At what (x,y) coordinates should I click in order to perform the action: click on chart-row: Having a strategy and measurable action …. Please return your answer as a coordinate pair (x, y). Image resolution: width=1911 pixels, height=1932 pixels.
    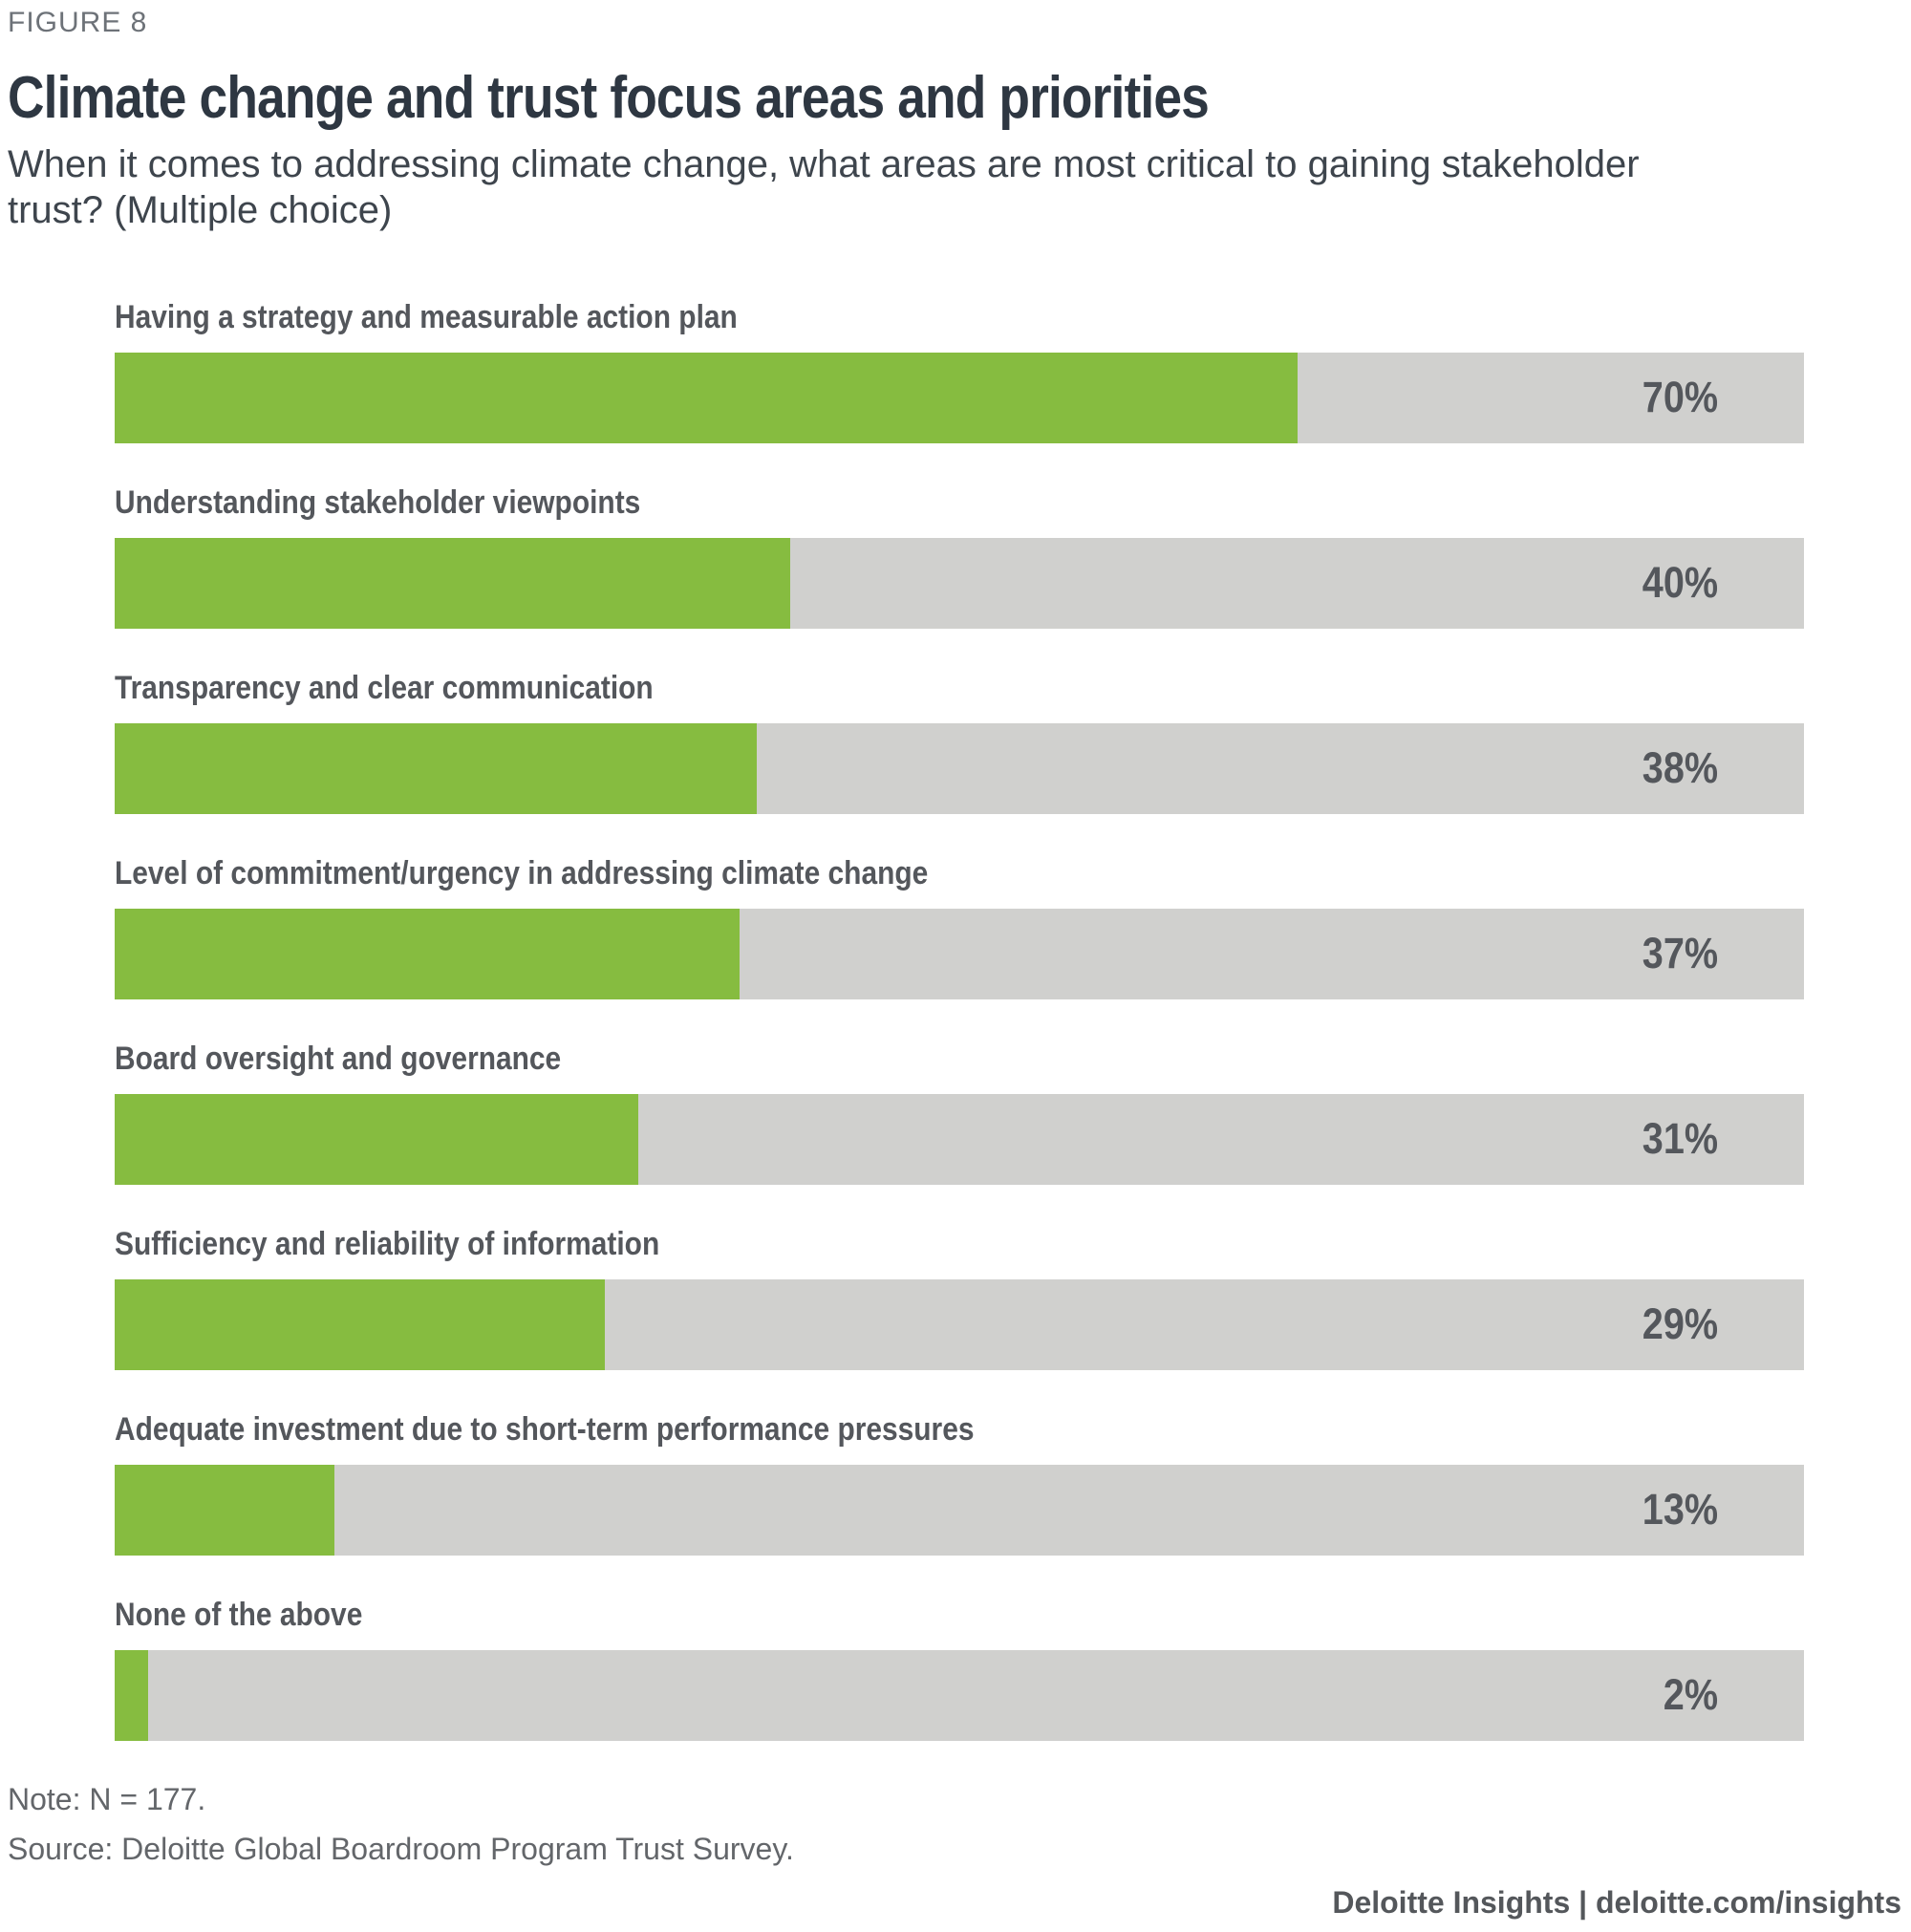
    Looking at the image, I should click on (959, 370).